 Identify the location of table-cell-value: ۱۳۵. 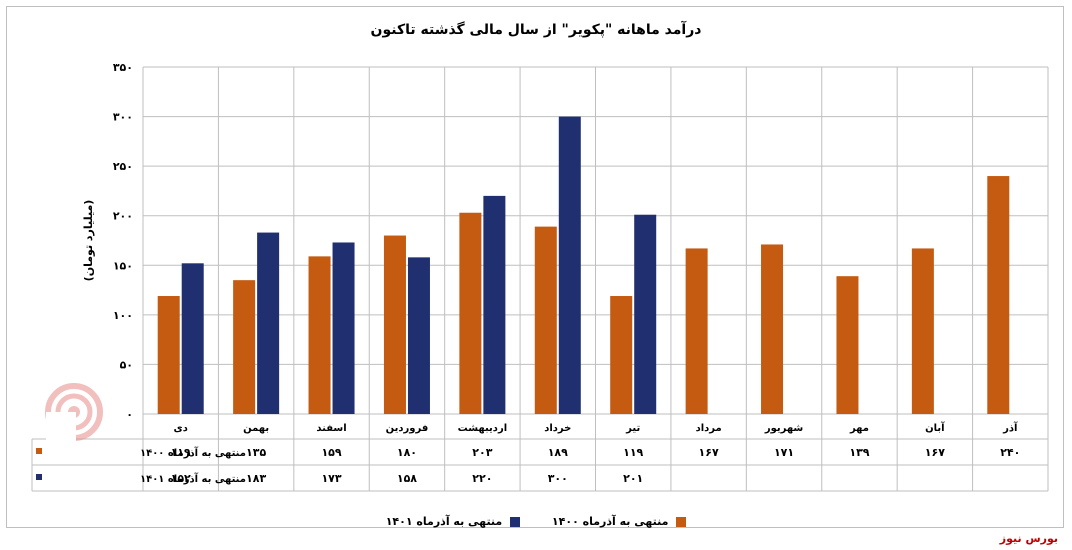
(256, 452).